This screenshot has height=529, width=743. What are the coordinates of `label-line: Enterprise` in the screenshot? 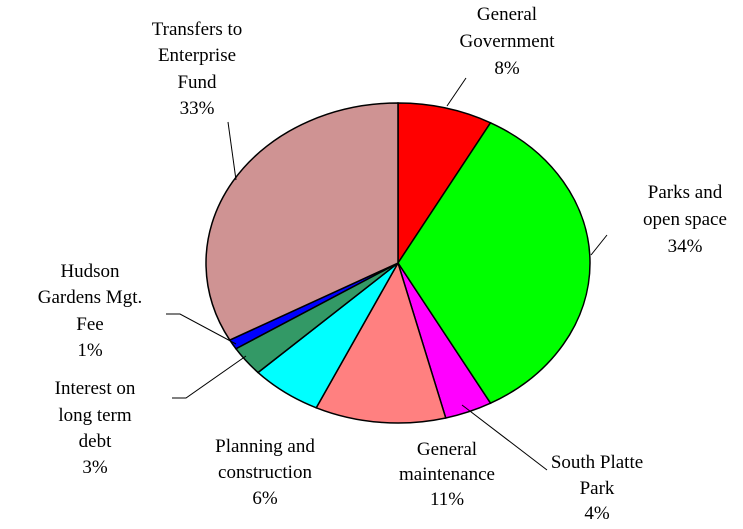 It's located at (197, 55).